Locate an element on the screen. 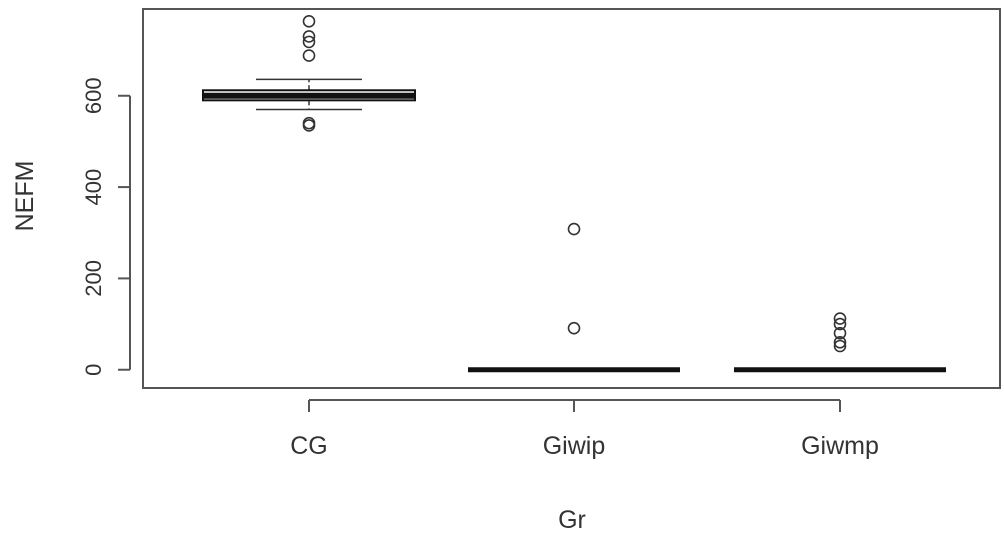  y-tick-label: 400 is located at coordinates (93, 187).